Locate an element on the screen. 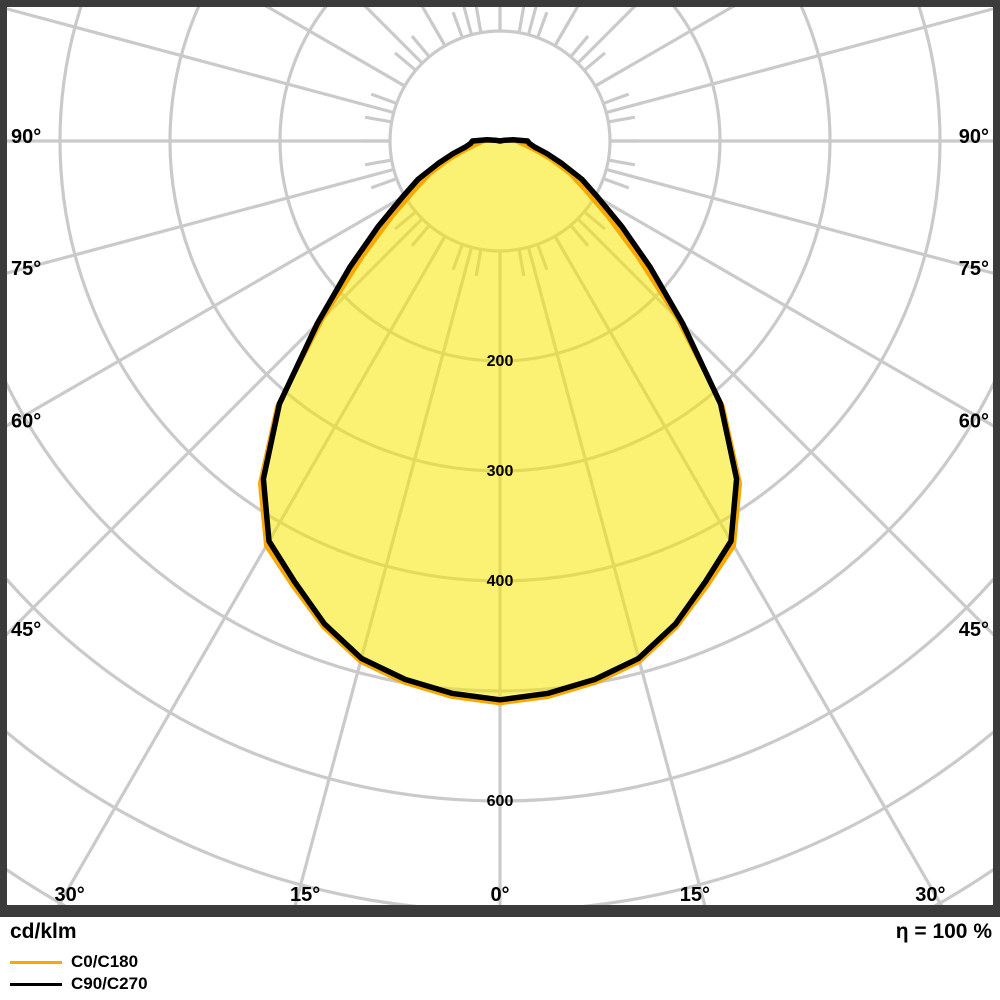 The image size is (1000, 1000). frame-bottom is located at coordinates (500, 911).